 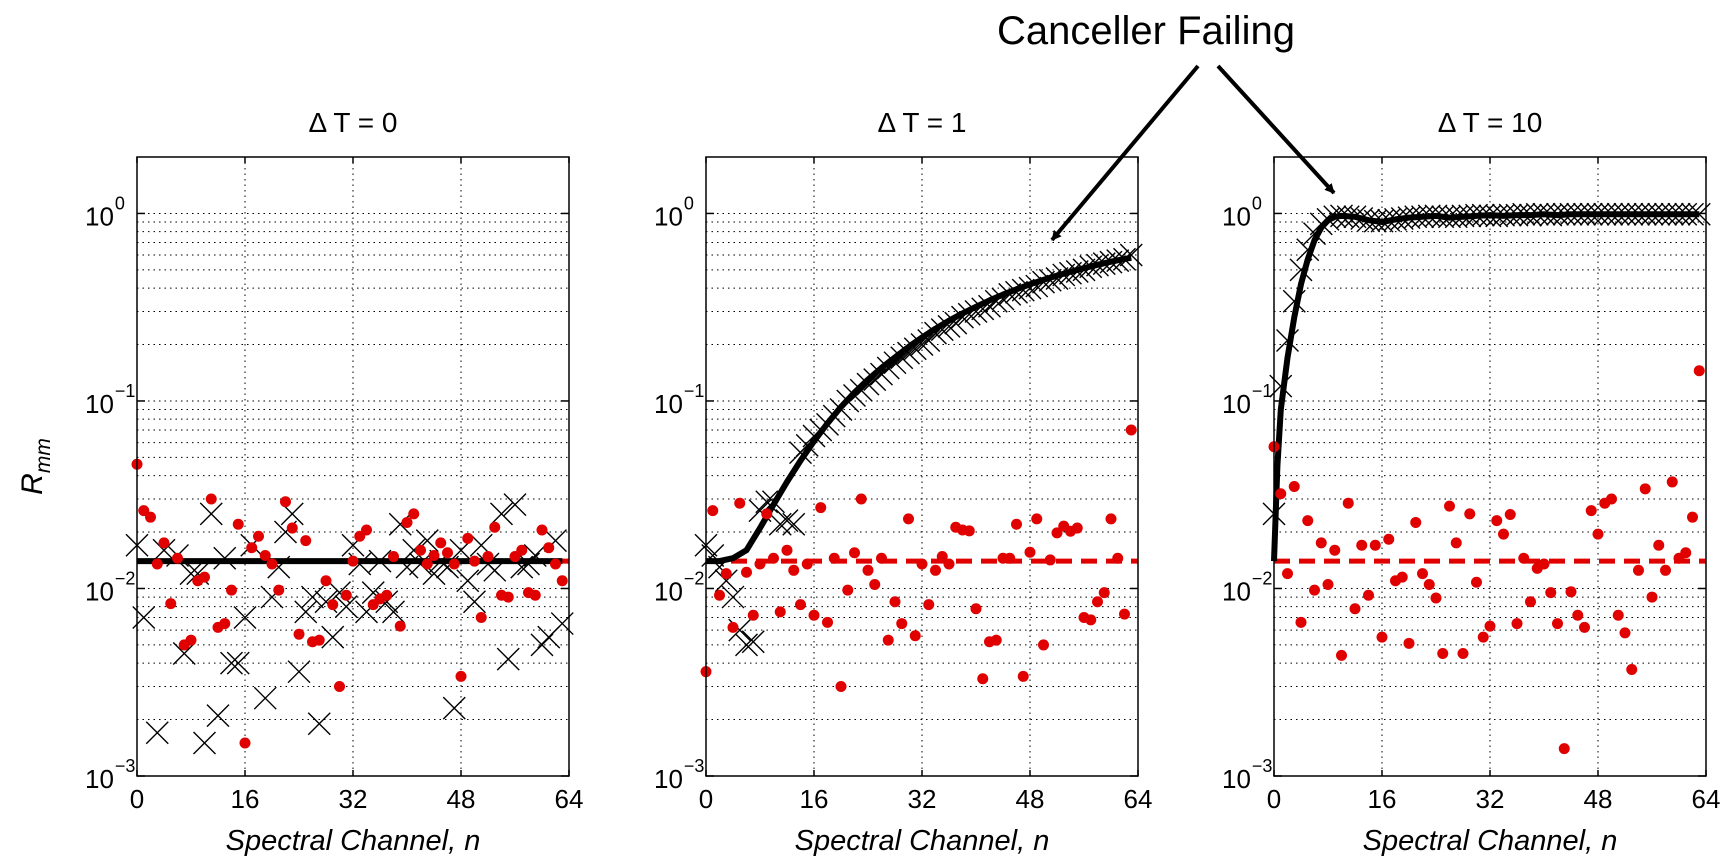 I want to click on annotation-canceller-failing: Canceller Failing, so click(x=1146, y=31).